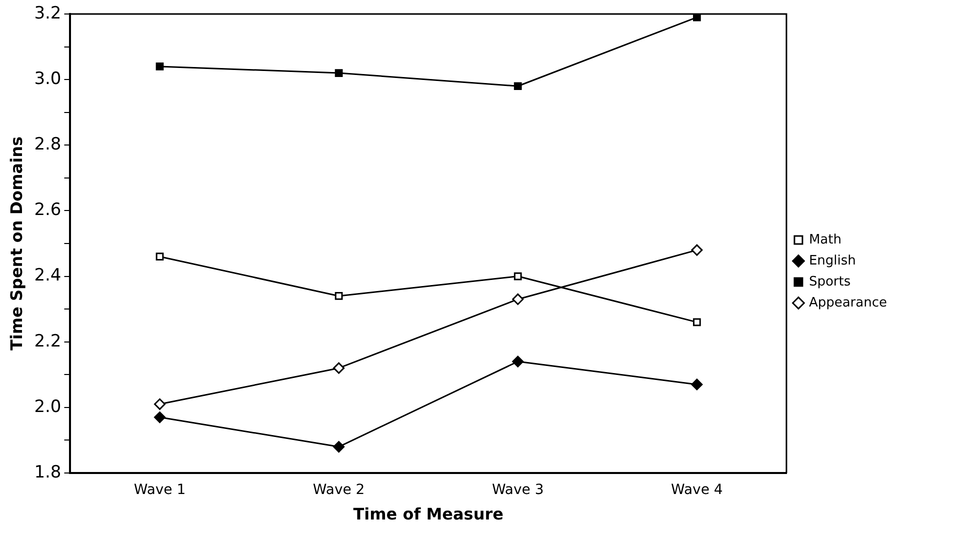 The image size is (967, 535). Describe the element at coordinates (48, 144) in the screenshot. I see `y-tick-label: 2.8` at that location.